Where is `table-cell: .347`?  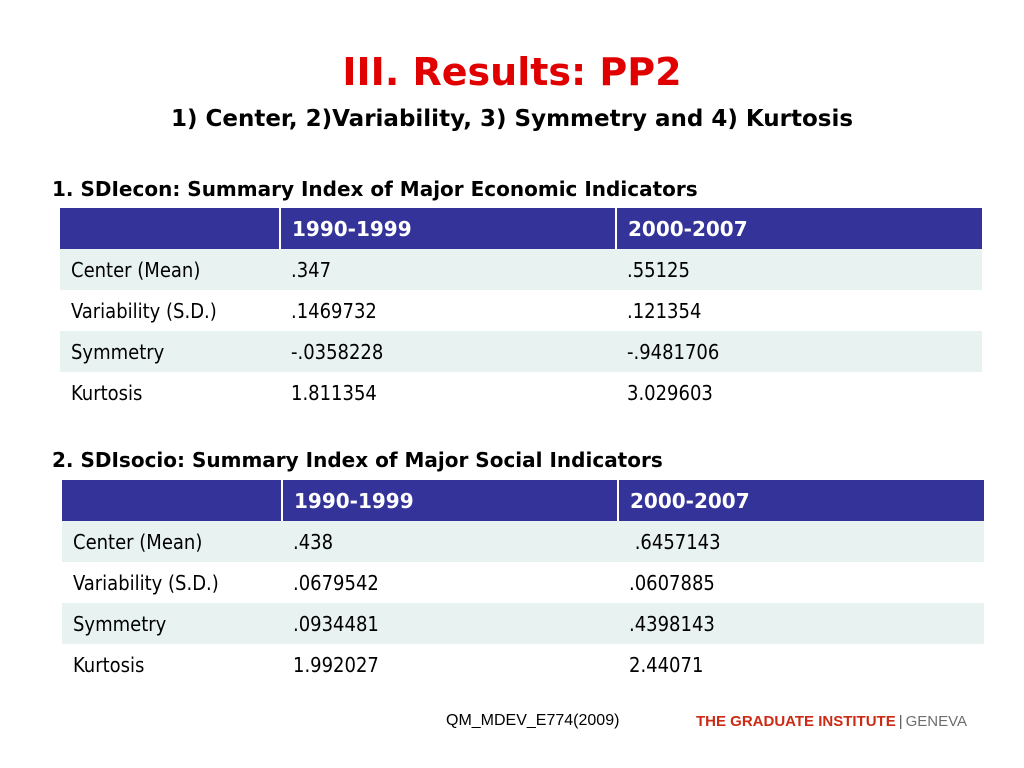 table-cell: .347 is located at coordinates (448, 269).